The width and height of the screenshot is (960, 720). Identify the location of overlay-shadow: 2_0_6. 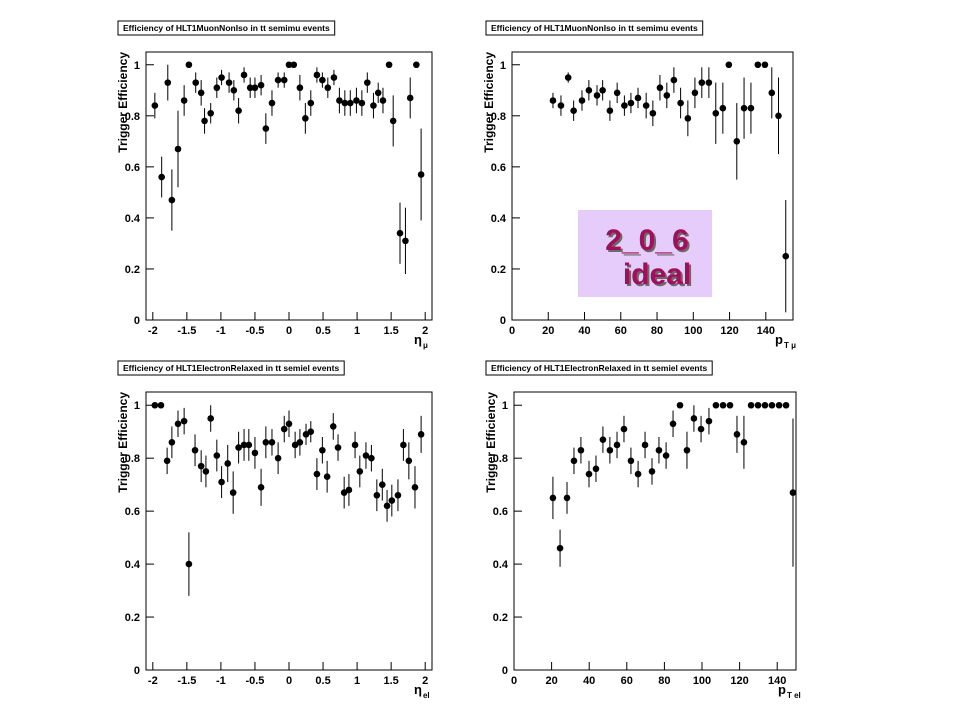
(648, 242).